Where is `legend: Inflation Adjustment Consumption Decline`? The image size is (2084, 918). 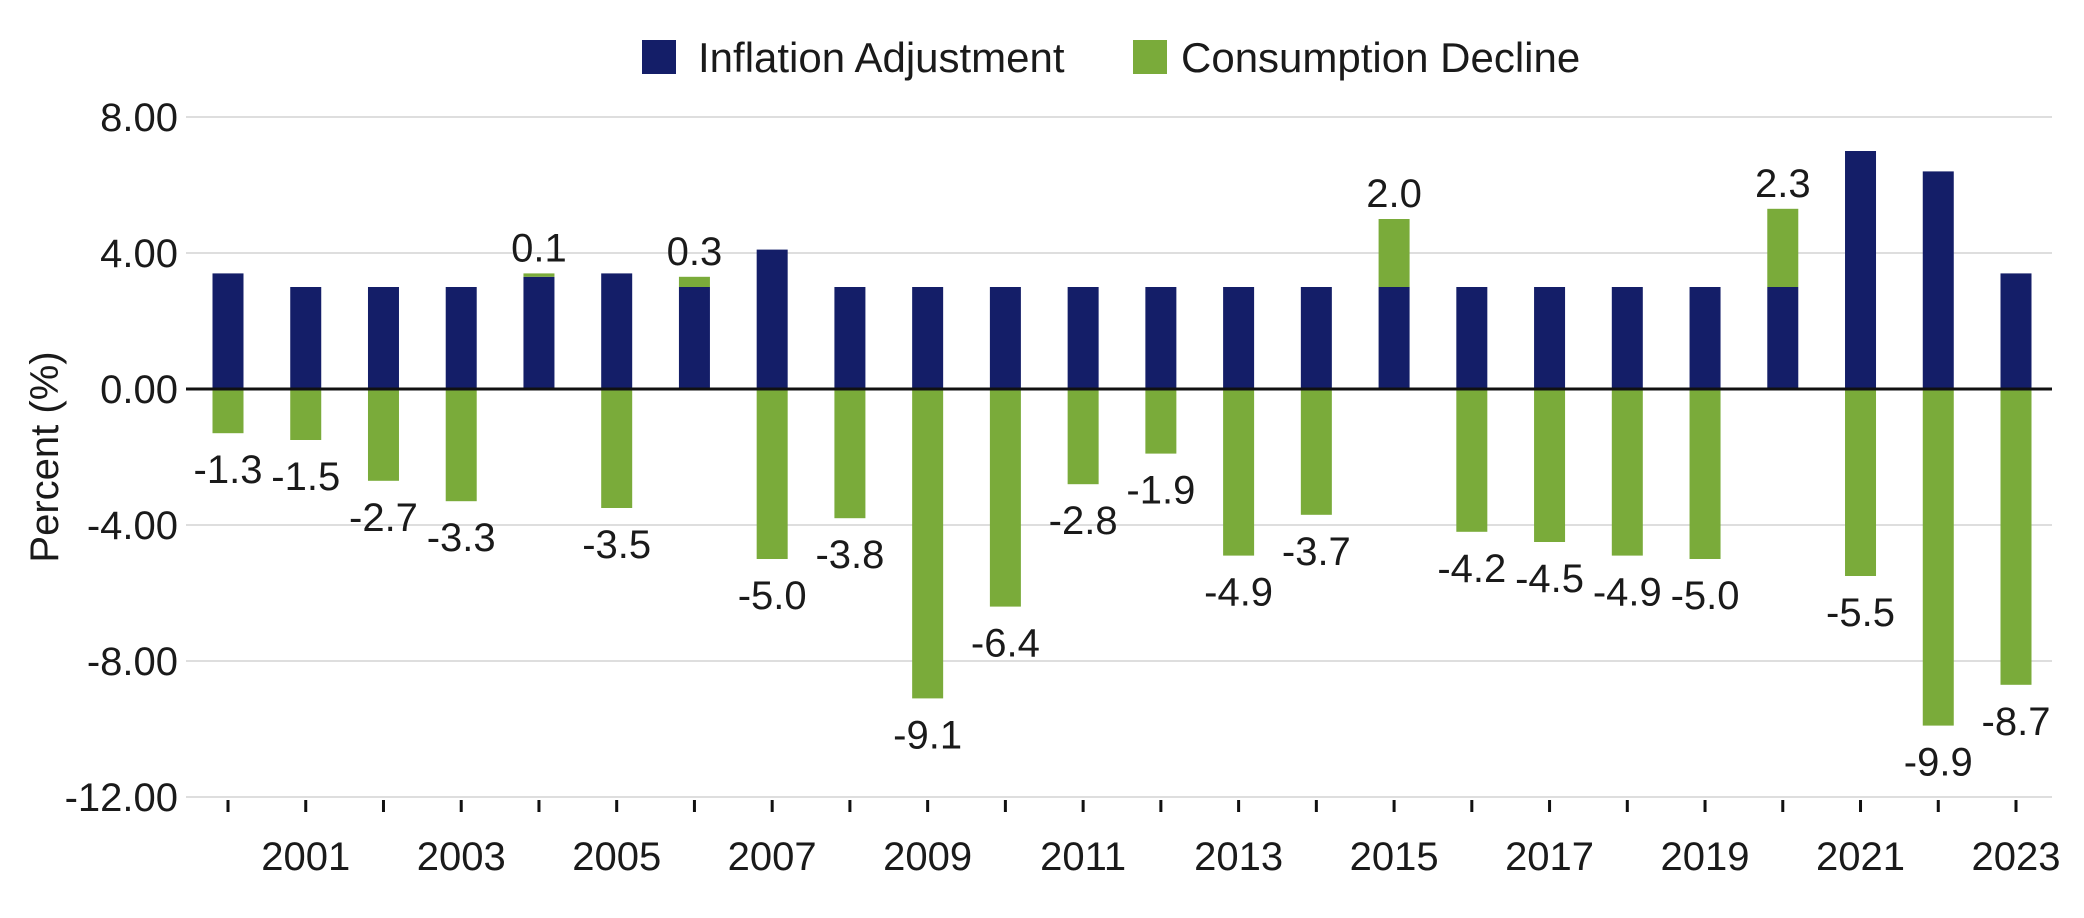
legend: Inflation Adjustment Consumption Decline is located at coordinates (1111, 57).